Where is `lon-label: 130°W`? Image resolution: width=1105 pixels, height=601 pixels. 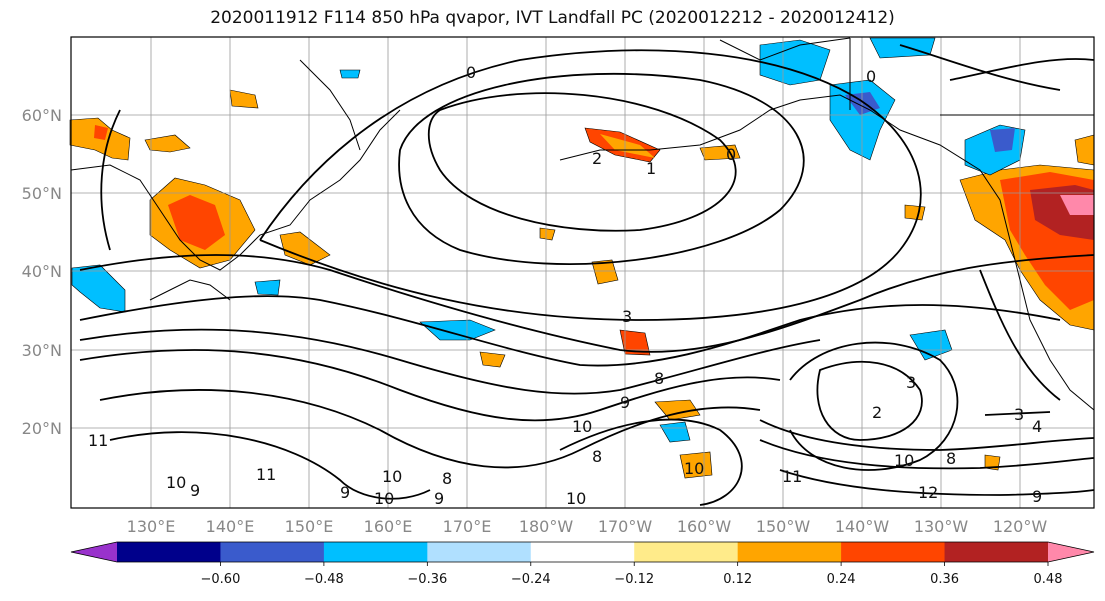 lon-label: 130°W is located at coordinates (941, 526).